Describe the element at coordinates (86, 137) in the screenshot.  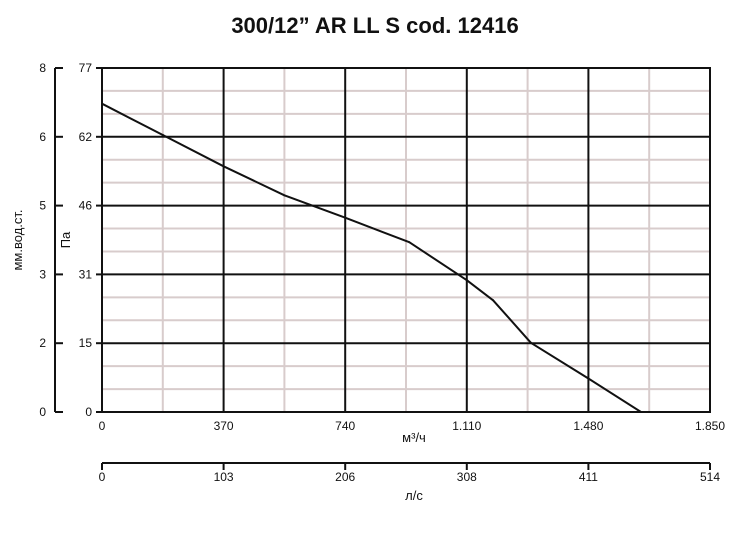
I see `y-tick-label: 62` at that location.